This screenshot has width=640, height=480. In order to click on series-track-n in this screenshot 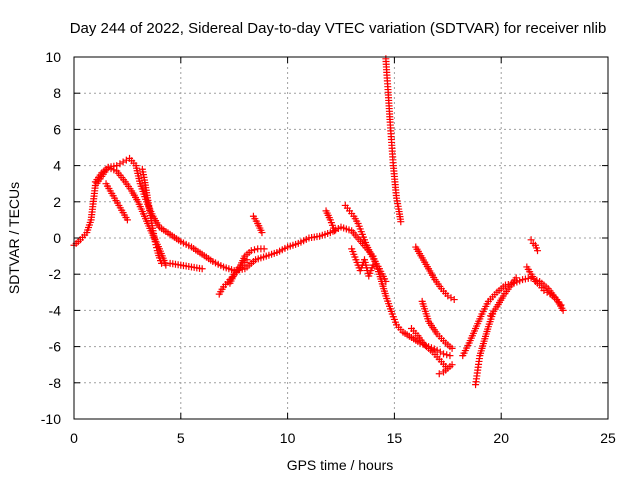, I will do `click(428, 348)`.